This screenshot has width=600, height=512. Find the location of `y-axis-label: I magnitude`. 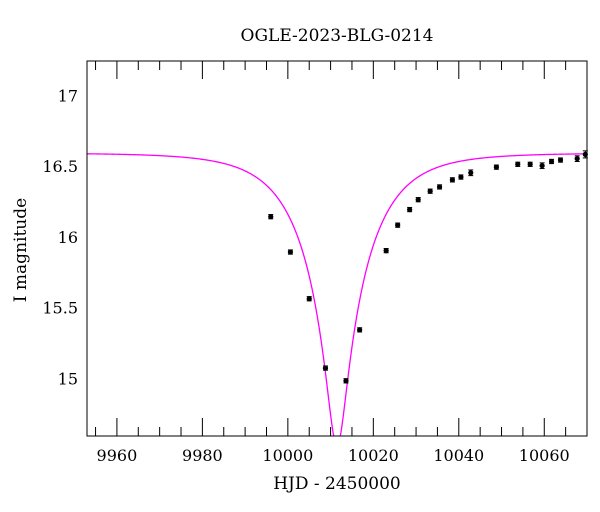

y-axis-label: I magnitude is located at coordinates (21, 250).